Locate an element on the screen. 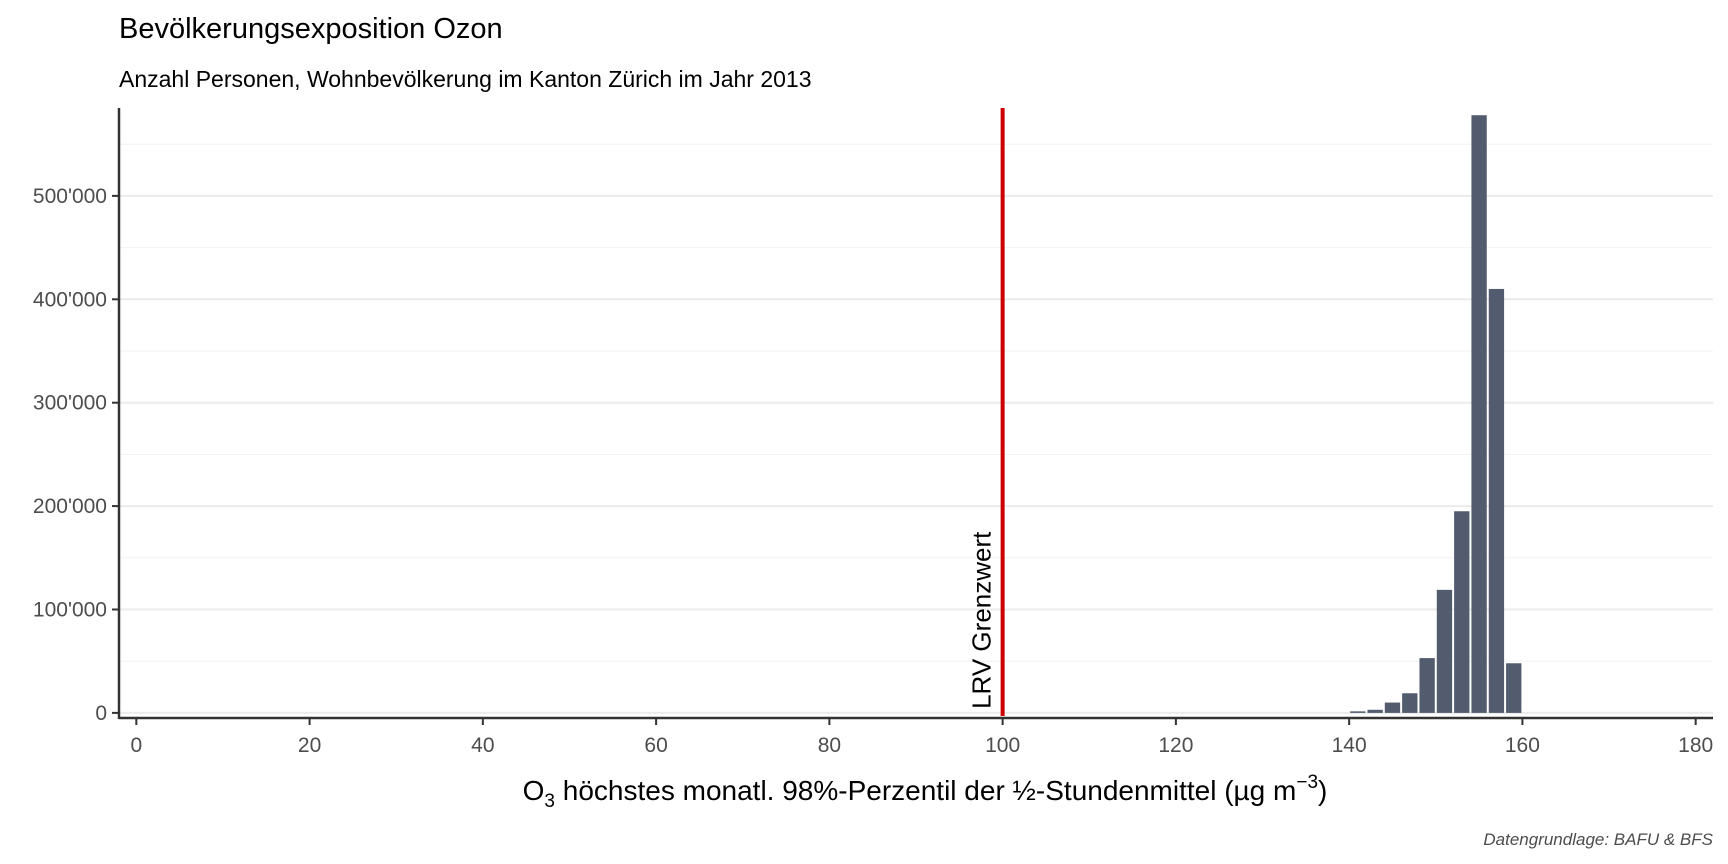  x-axis-title-pre: O is located at coordinates (534, 790).